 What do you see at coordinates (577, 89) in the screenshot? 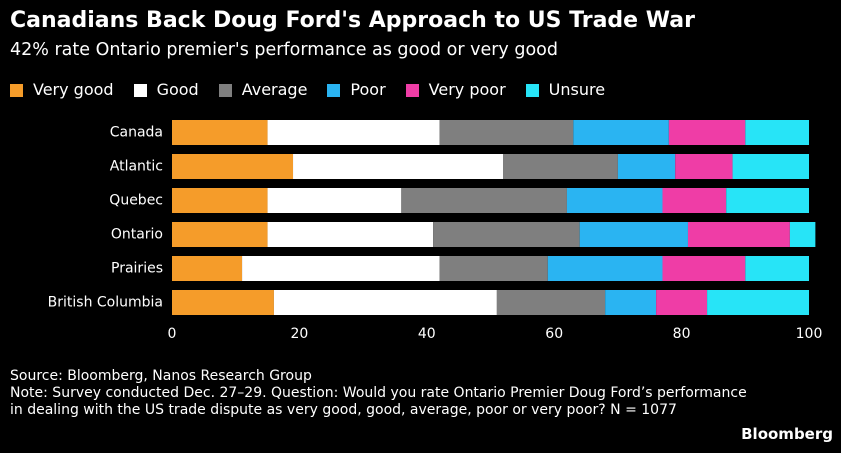
I see `legend-label-unsure: Unsure` at bounding box center [577, 89].